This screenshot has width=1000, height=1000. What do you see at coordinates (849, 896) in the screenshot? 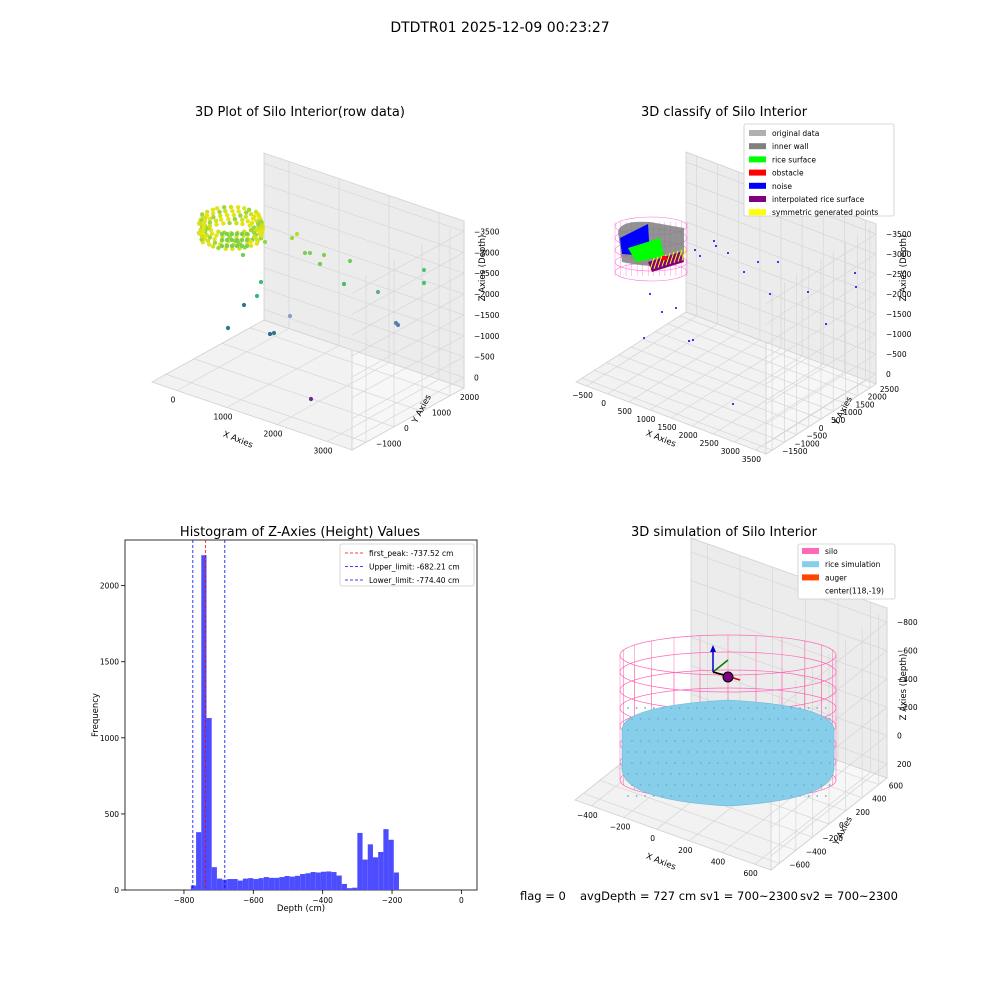
I see `footer-sv2: sv2 = 700~2300` at bounding box center [849, 896].